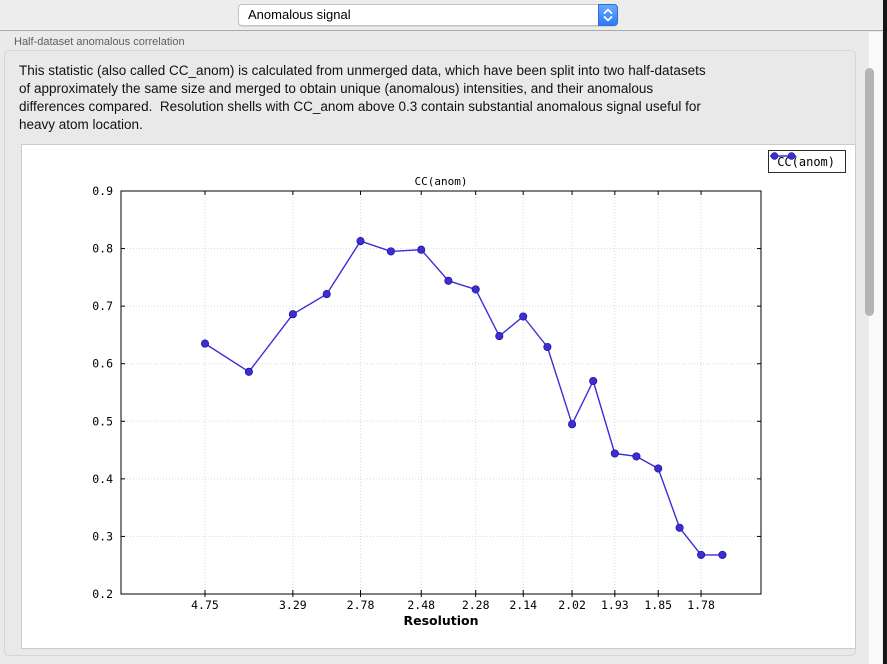 Image resolution: width=887 pixels, height=664 pixels. Describe the element at coordinates (440, 620) in the screenshot. I see `svg-text: Resolution` at that location.